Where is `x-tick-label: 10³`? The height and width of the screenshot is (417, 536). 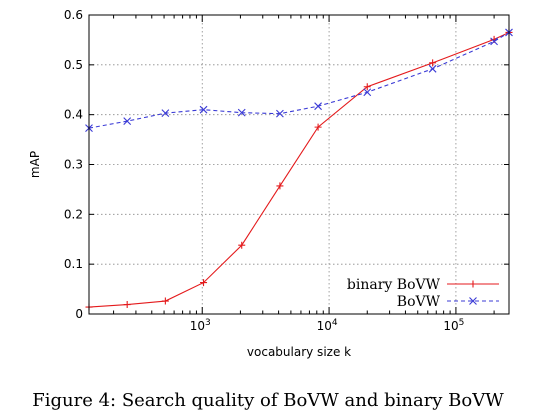
x-tick-label: 10³ is located at coordinates (200, 325).